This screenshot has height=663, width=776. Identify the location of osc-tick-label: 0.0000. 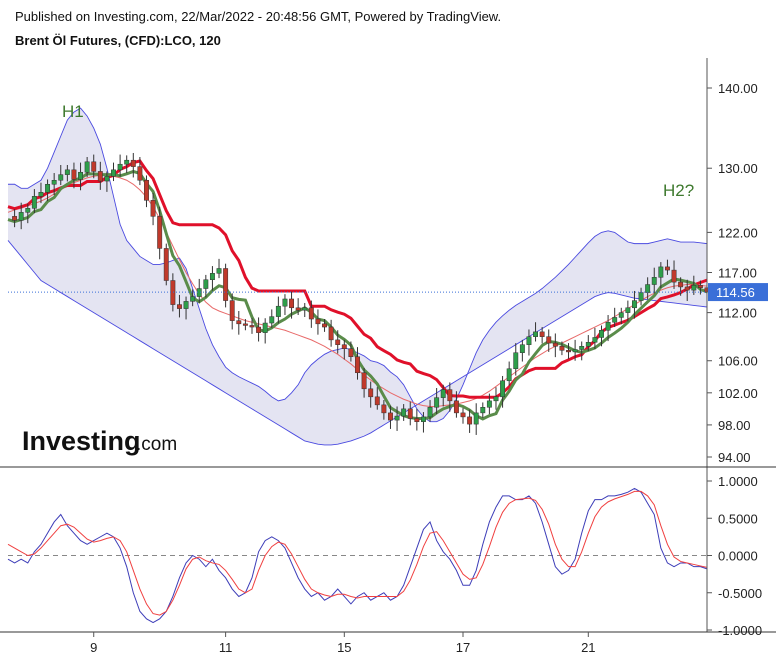
(738, 556).